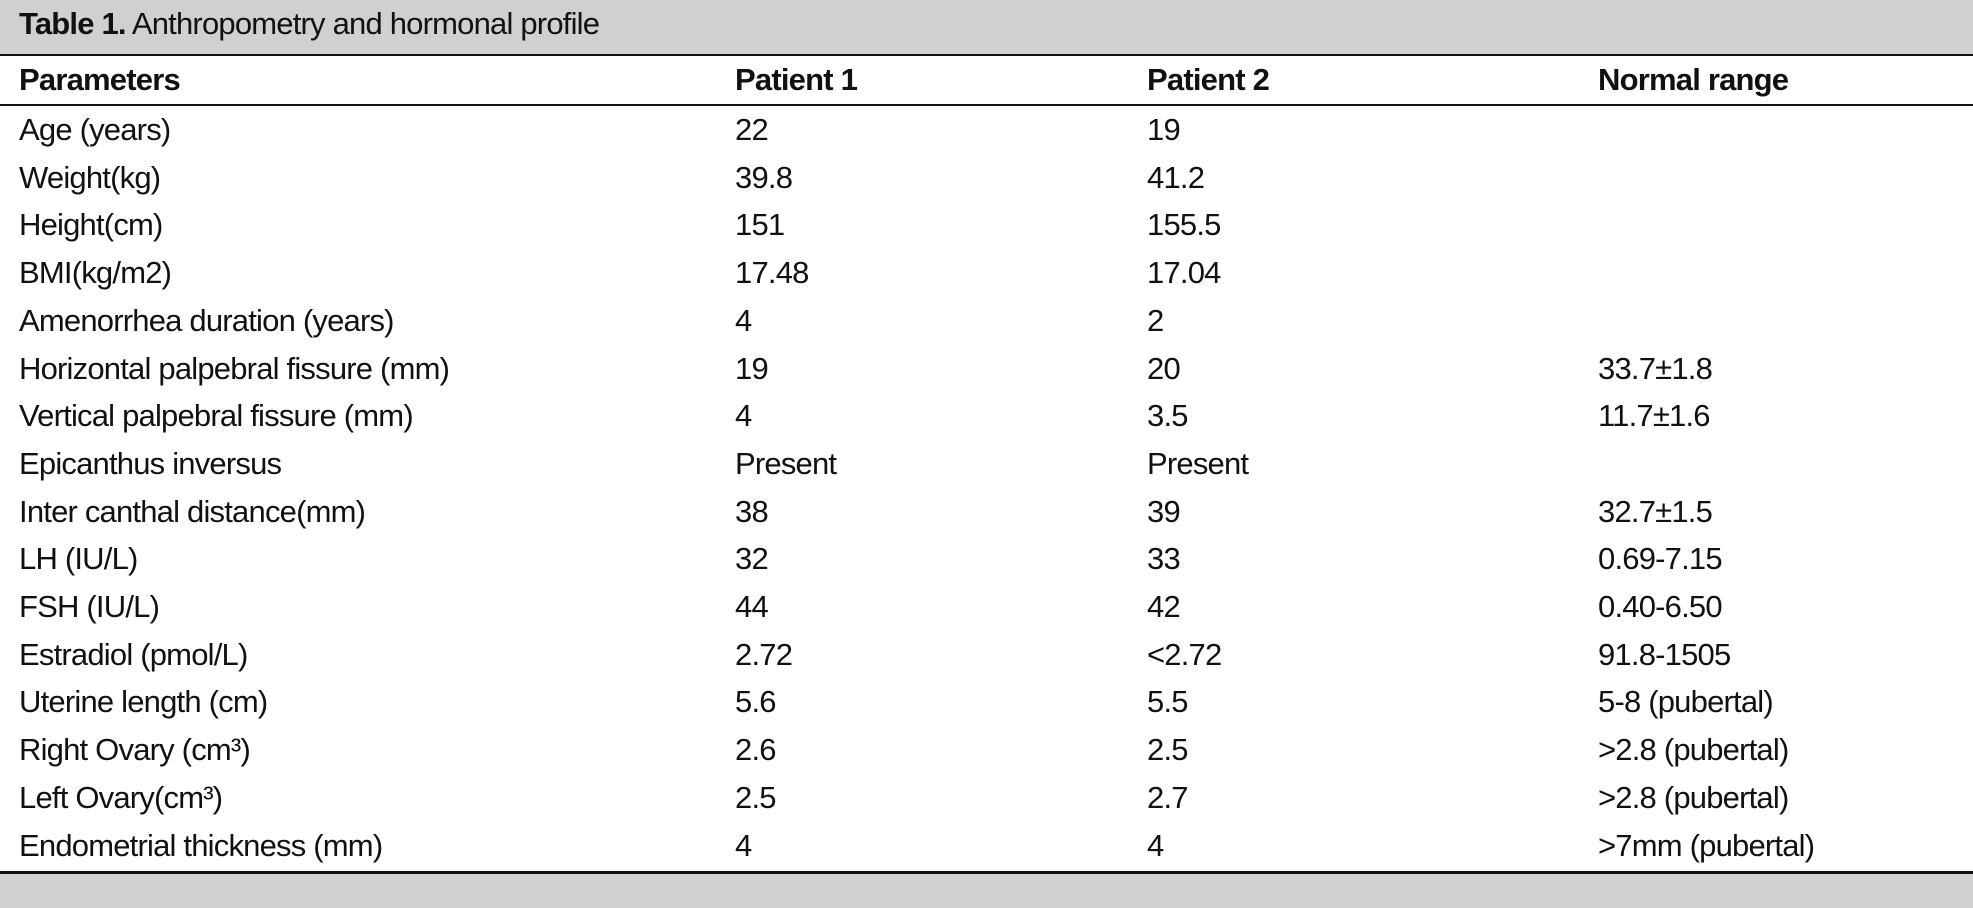 This screenshot has height=908, width=1973. What do you see at coordinates (986, 750) in the screenshot?
I see `table-row: Right Ovary (cm³) 2.6 2.5 >2.8 (pubertal)` at bounding box center [986, 750].